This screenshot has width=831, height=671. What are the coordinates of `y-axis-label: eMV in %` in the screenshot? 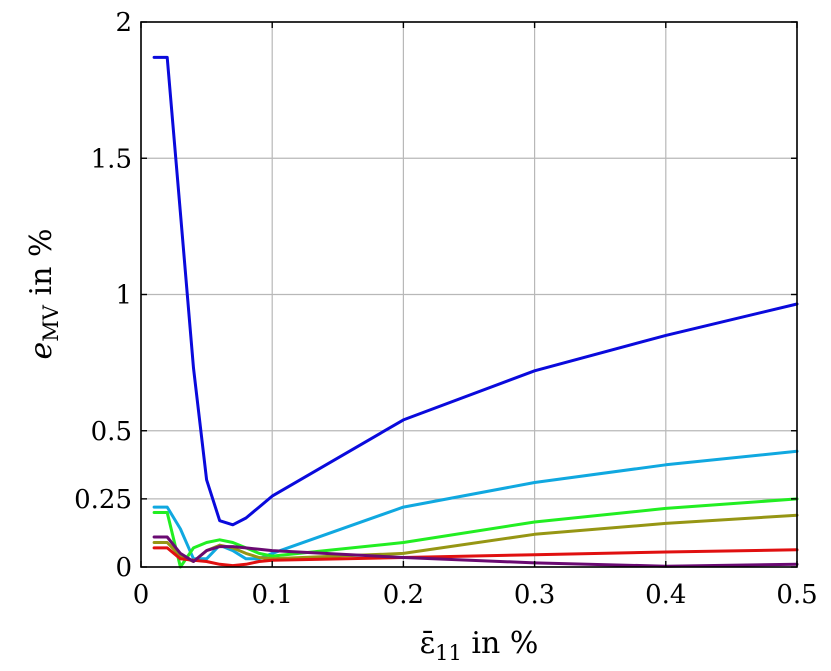 It's located at (43, 294).